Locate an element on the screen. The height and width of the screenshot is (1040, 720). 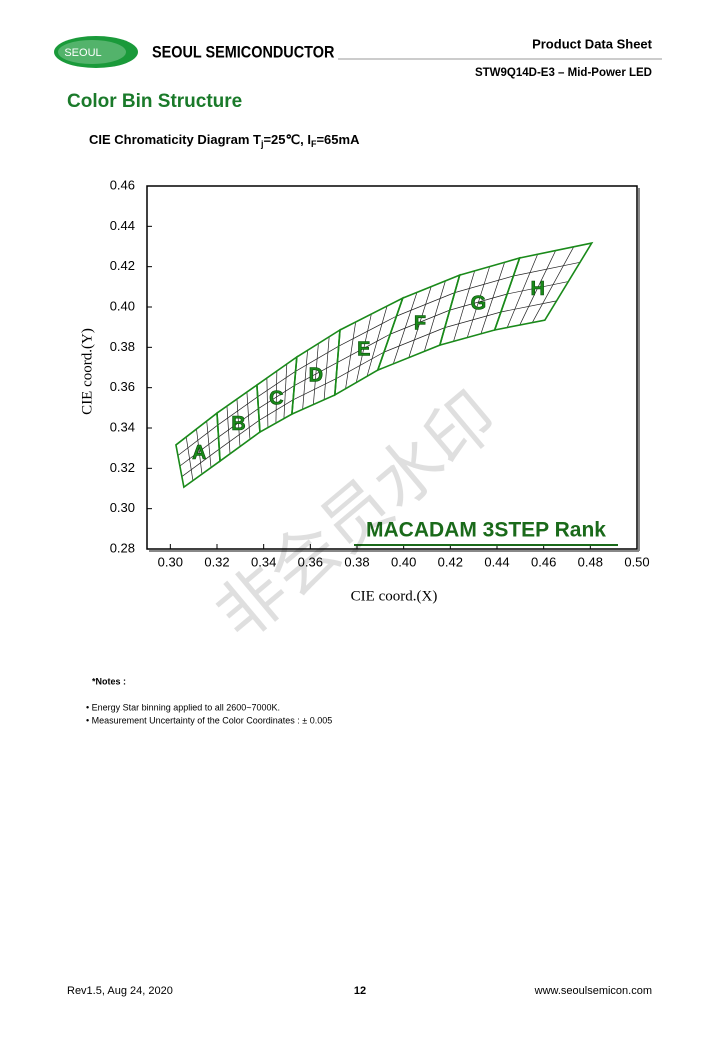
x-tick-label: 0.46 is located at coordinates (543, 561).